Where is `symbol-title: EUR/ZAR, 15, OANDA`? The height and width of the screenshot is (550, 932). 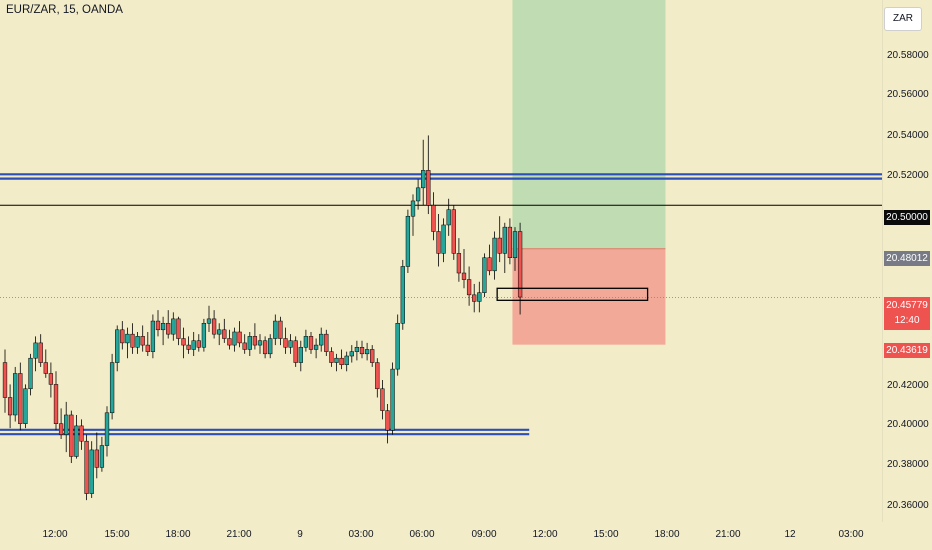
symbol-title: EUR/ZAR, 15, OANDA is located at coordinates (64, 10).